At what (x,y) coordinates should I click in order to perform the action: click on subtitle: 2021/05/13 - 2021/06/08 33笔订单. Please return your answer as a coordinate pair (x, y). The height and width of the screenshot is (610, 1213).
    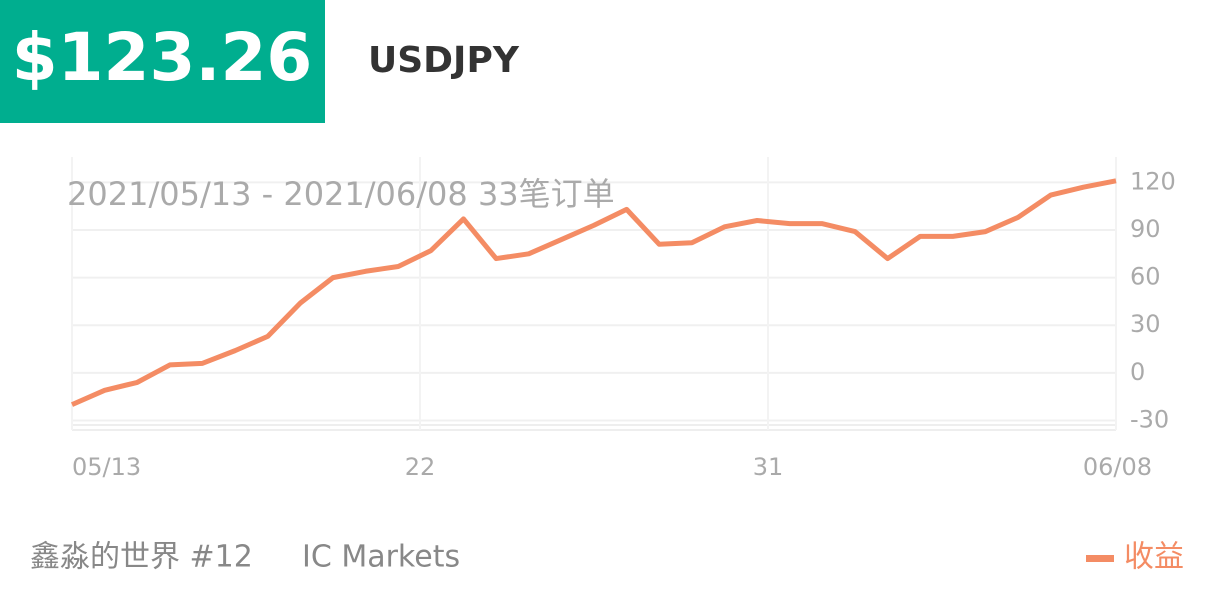
    Looking at the image, I should click on (341, 194).